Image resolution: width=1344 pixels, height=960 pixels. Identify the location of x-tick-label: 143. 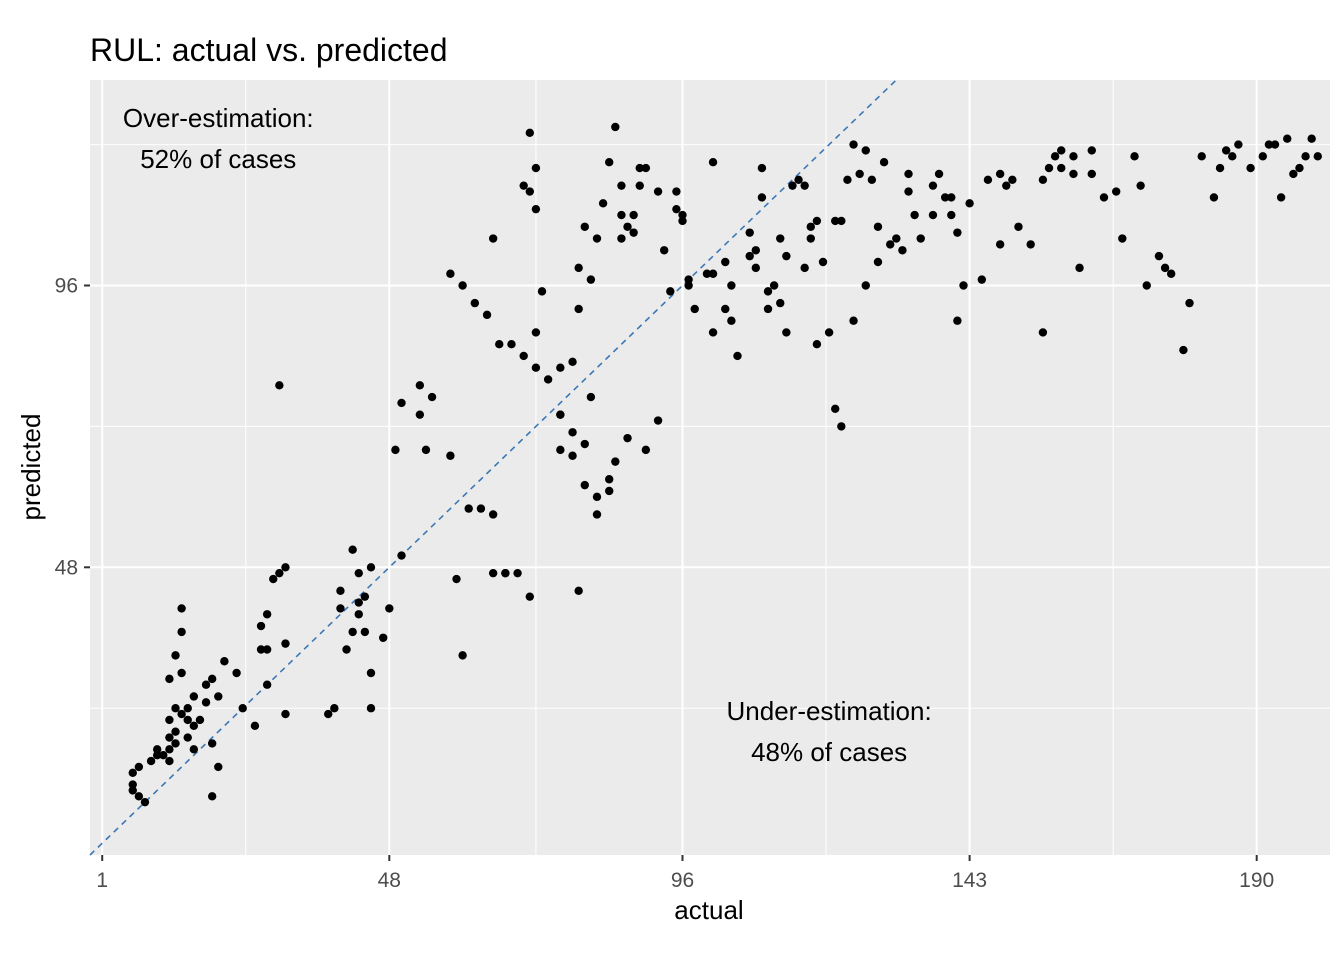
(969, 880).